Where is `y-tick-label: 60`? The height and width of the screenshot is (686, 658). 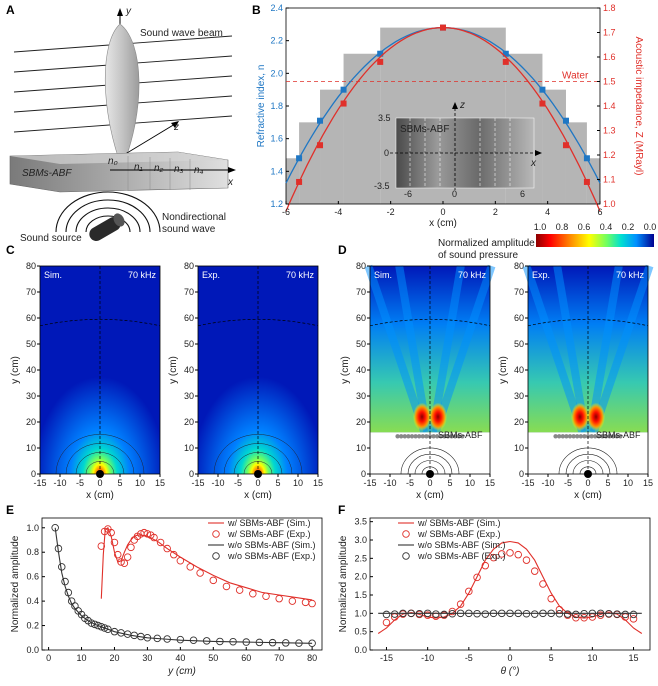 y-tick-label: 60 is located at coordinates (519, 318).